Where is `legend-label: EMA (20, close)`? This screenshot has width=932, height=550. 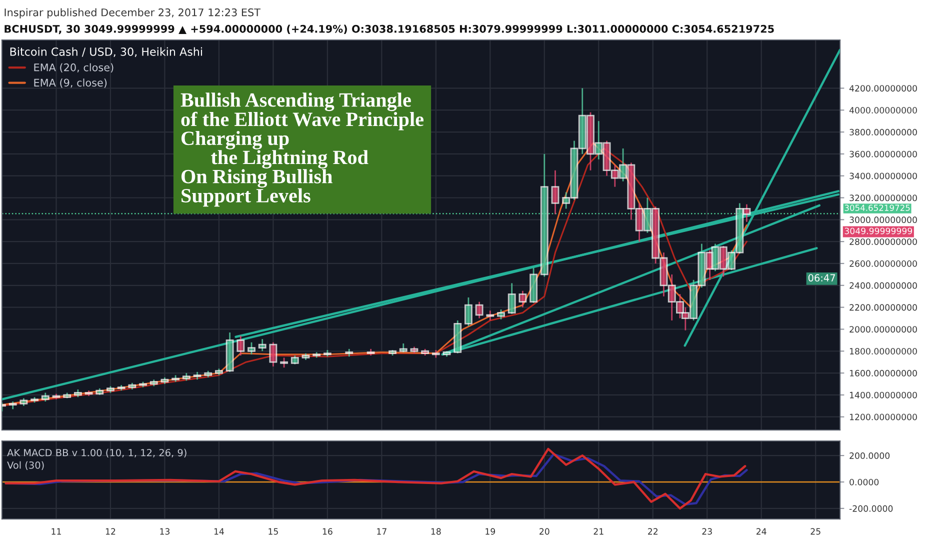
legend-label: EMA (20, close) is located at coordinates (74, 68).